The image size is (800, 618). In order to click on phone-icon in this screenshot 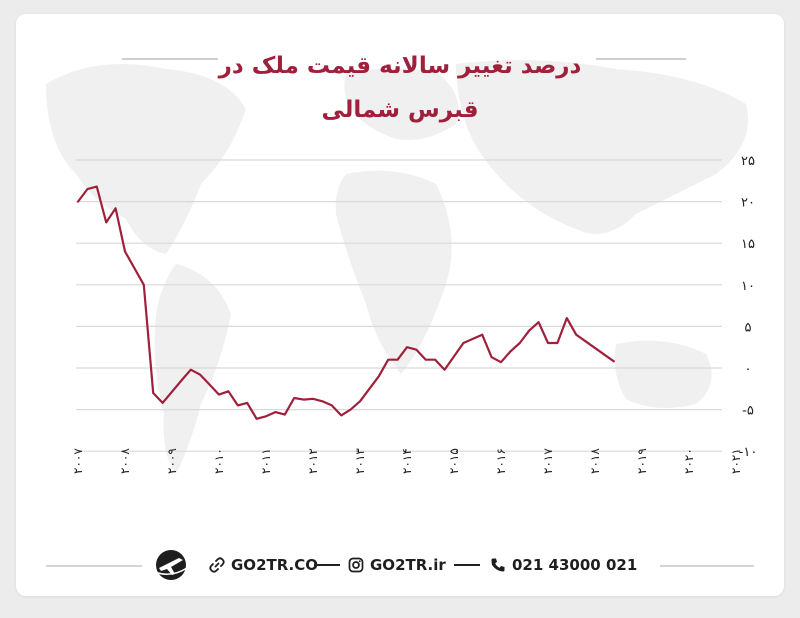, I will do `click(498, 565)`.